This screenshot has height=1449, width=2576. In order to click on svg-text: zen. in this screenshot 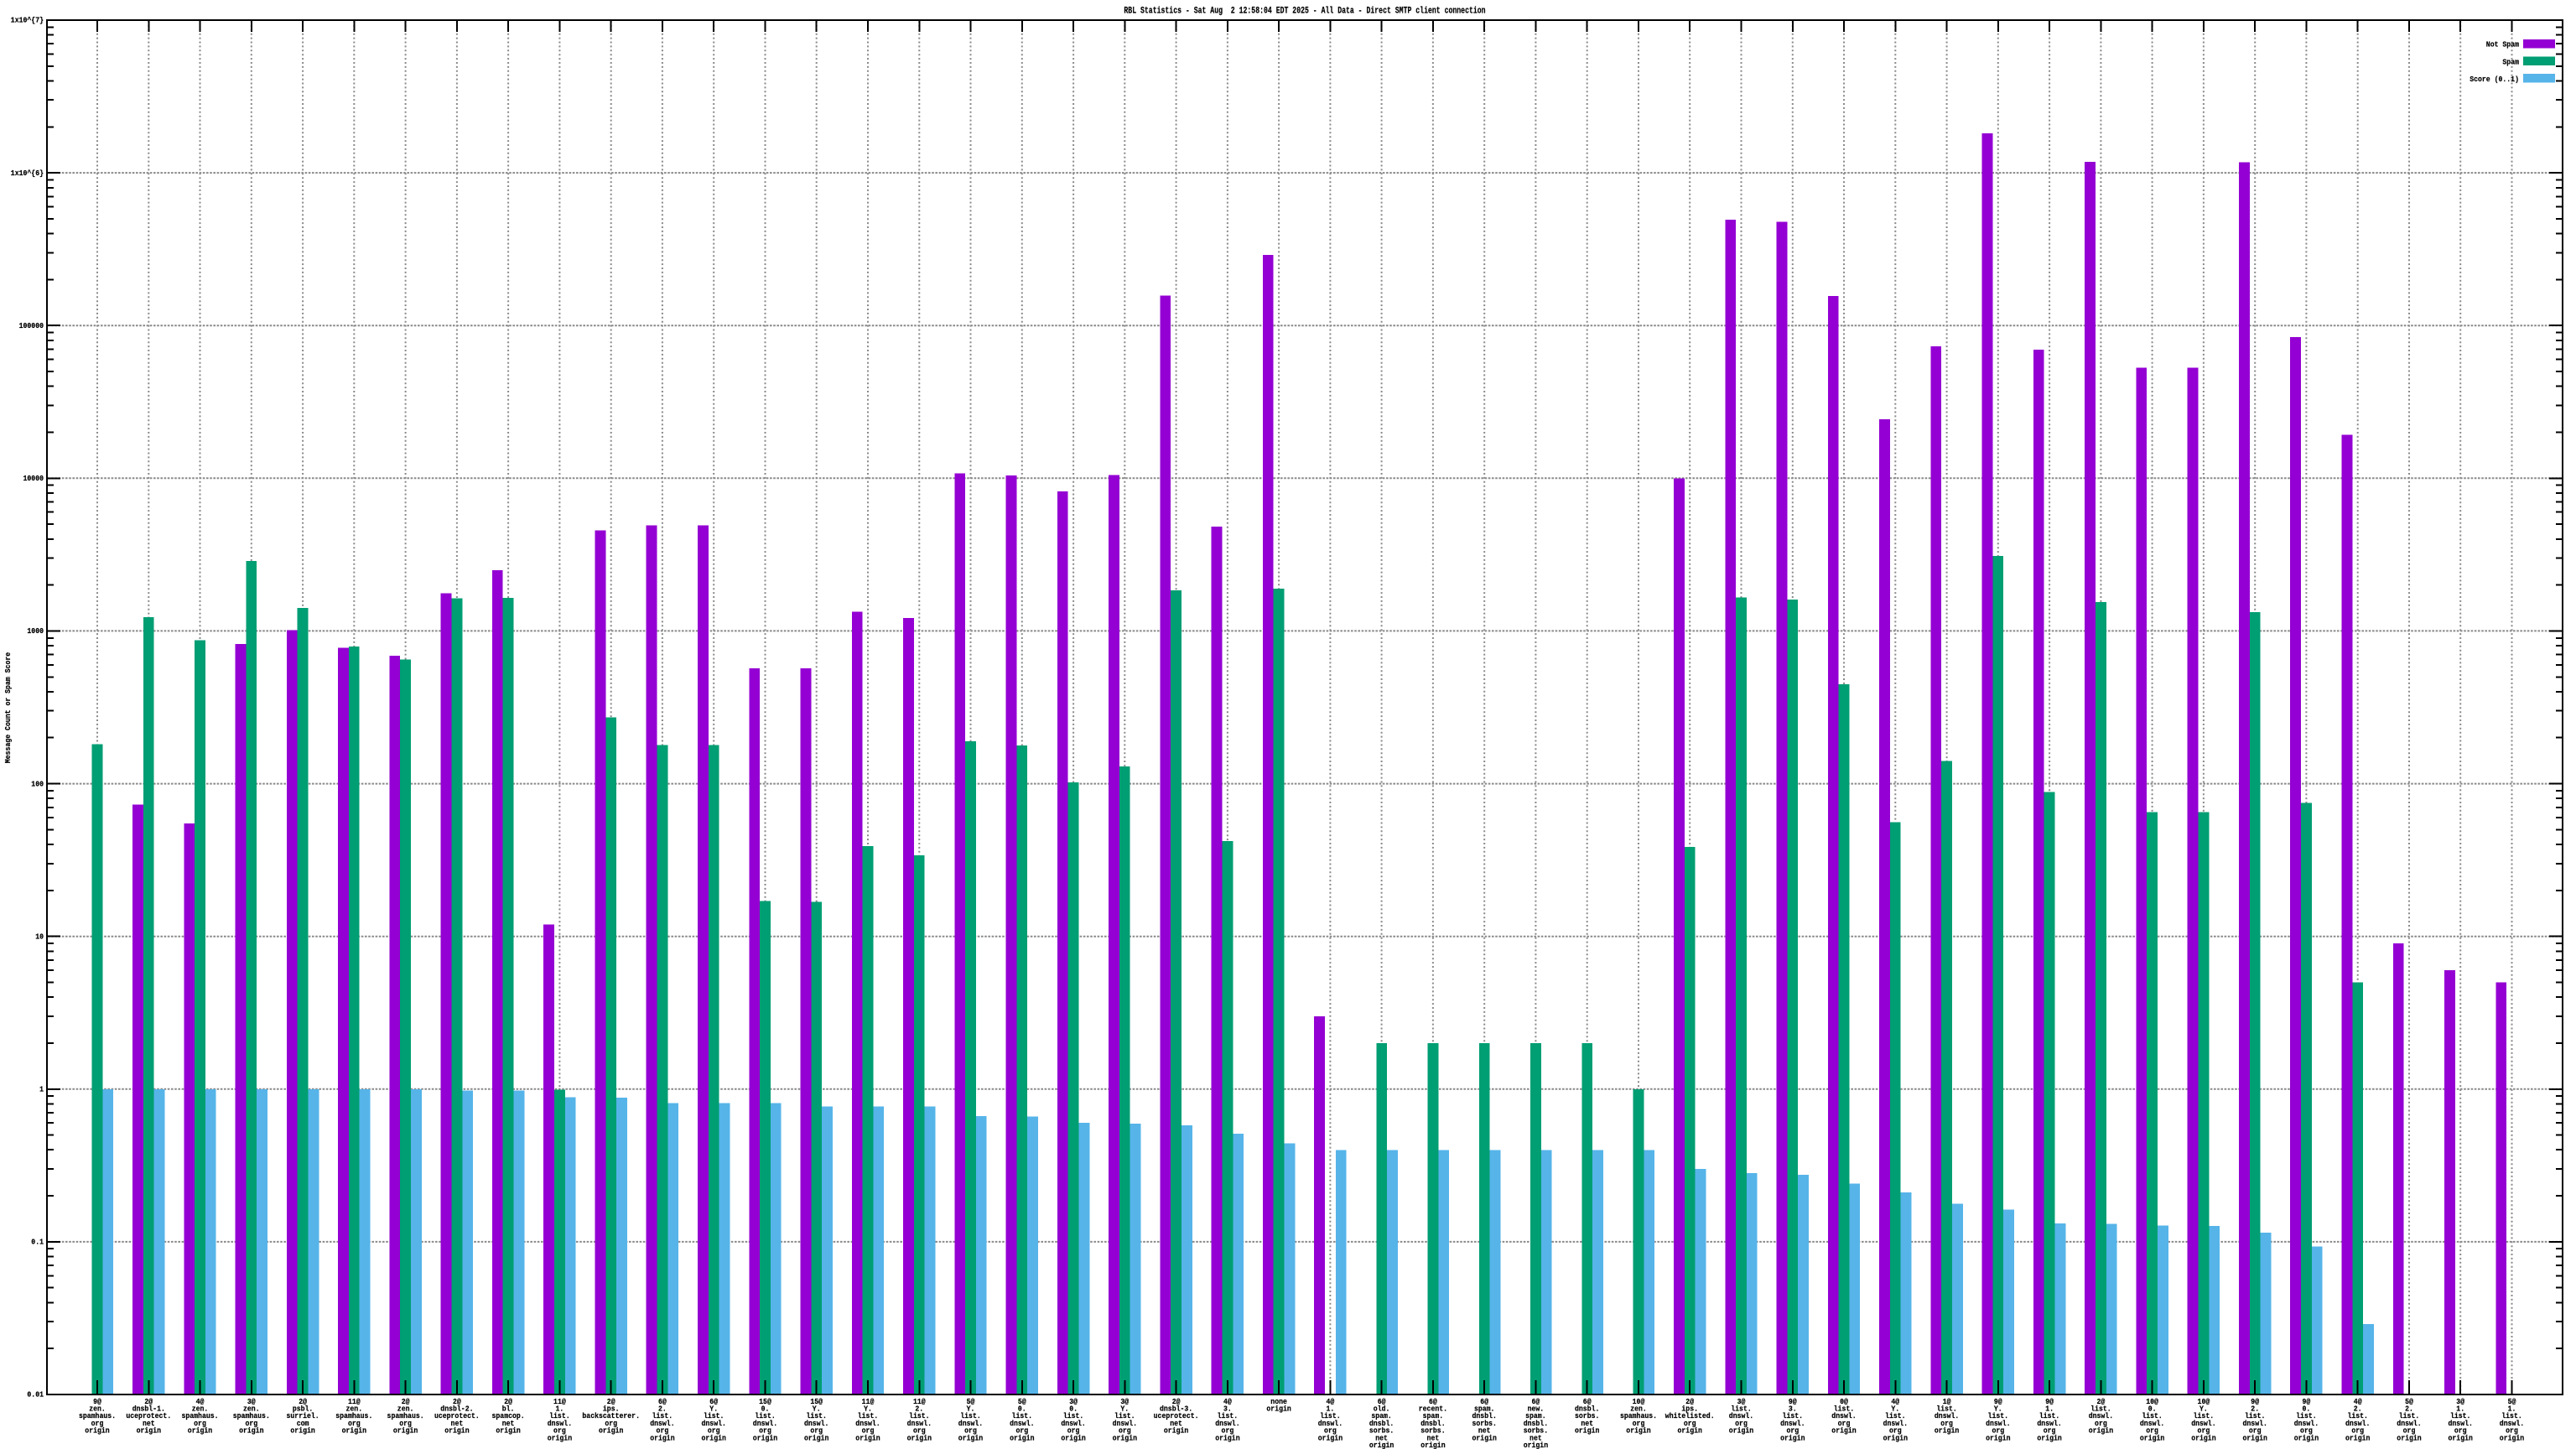, I will do `click(251, 1409)`.